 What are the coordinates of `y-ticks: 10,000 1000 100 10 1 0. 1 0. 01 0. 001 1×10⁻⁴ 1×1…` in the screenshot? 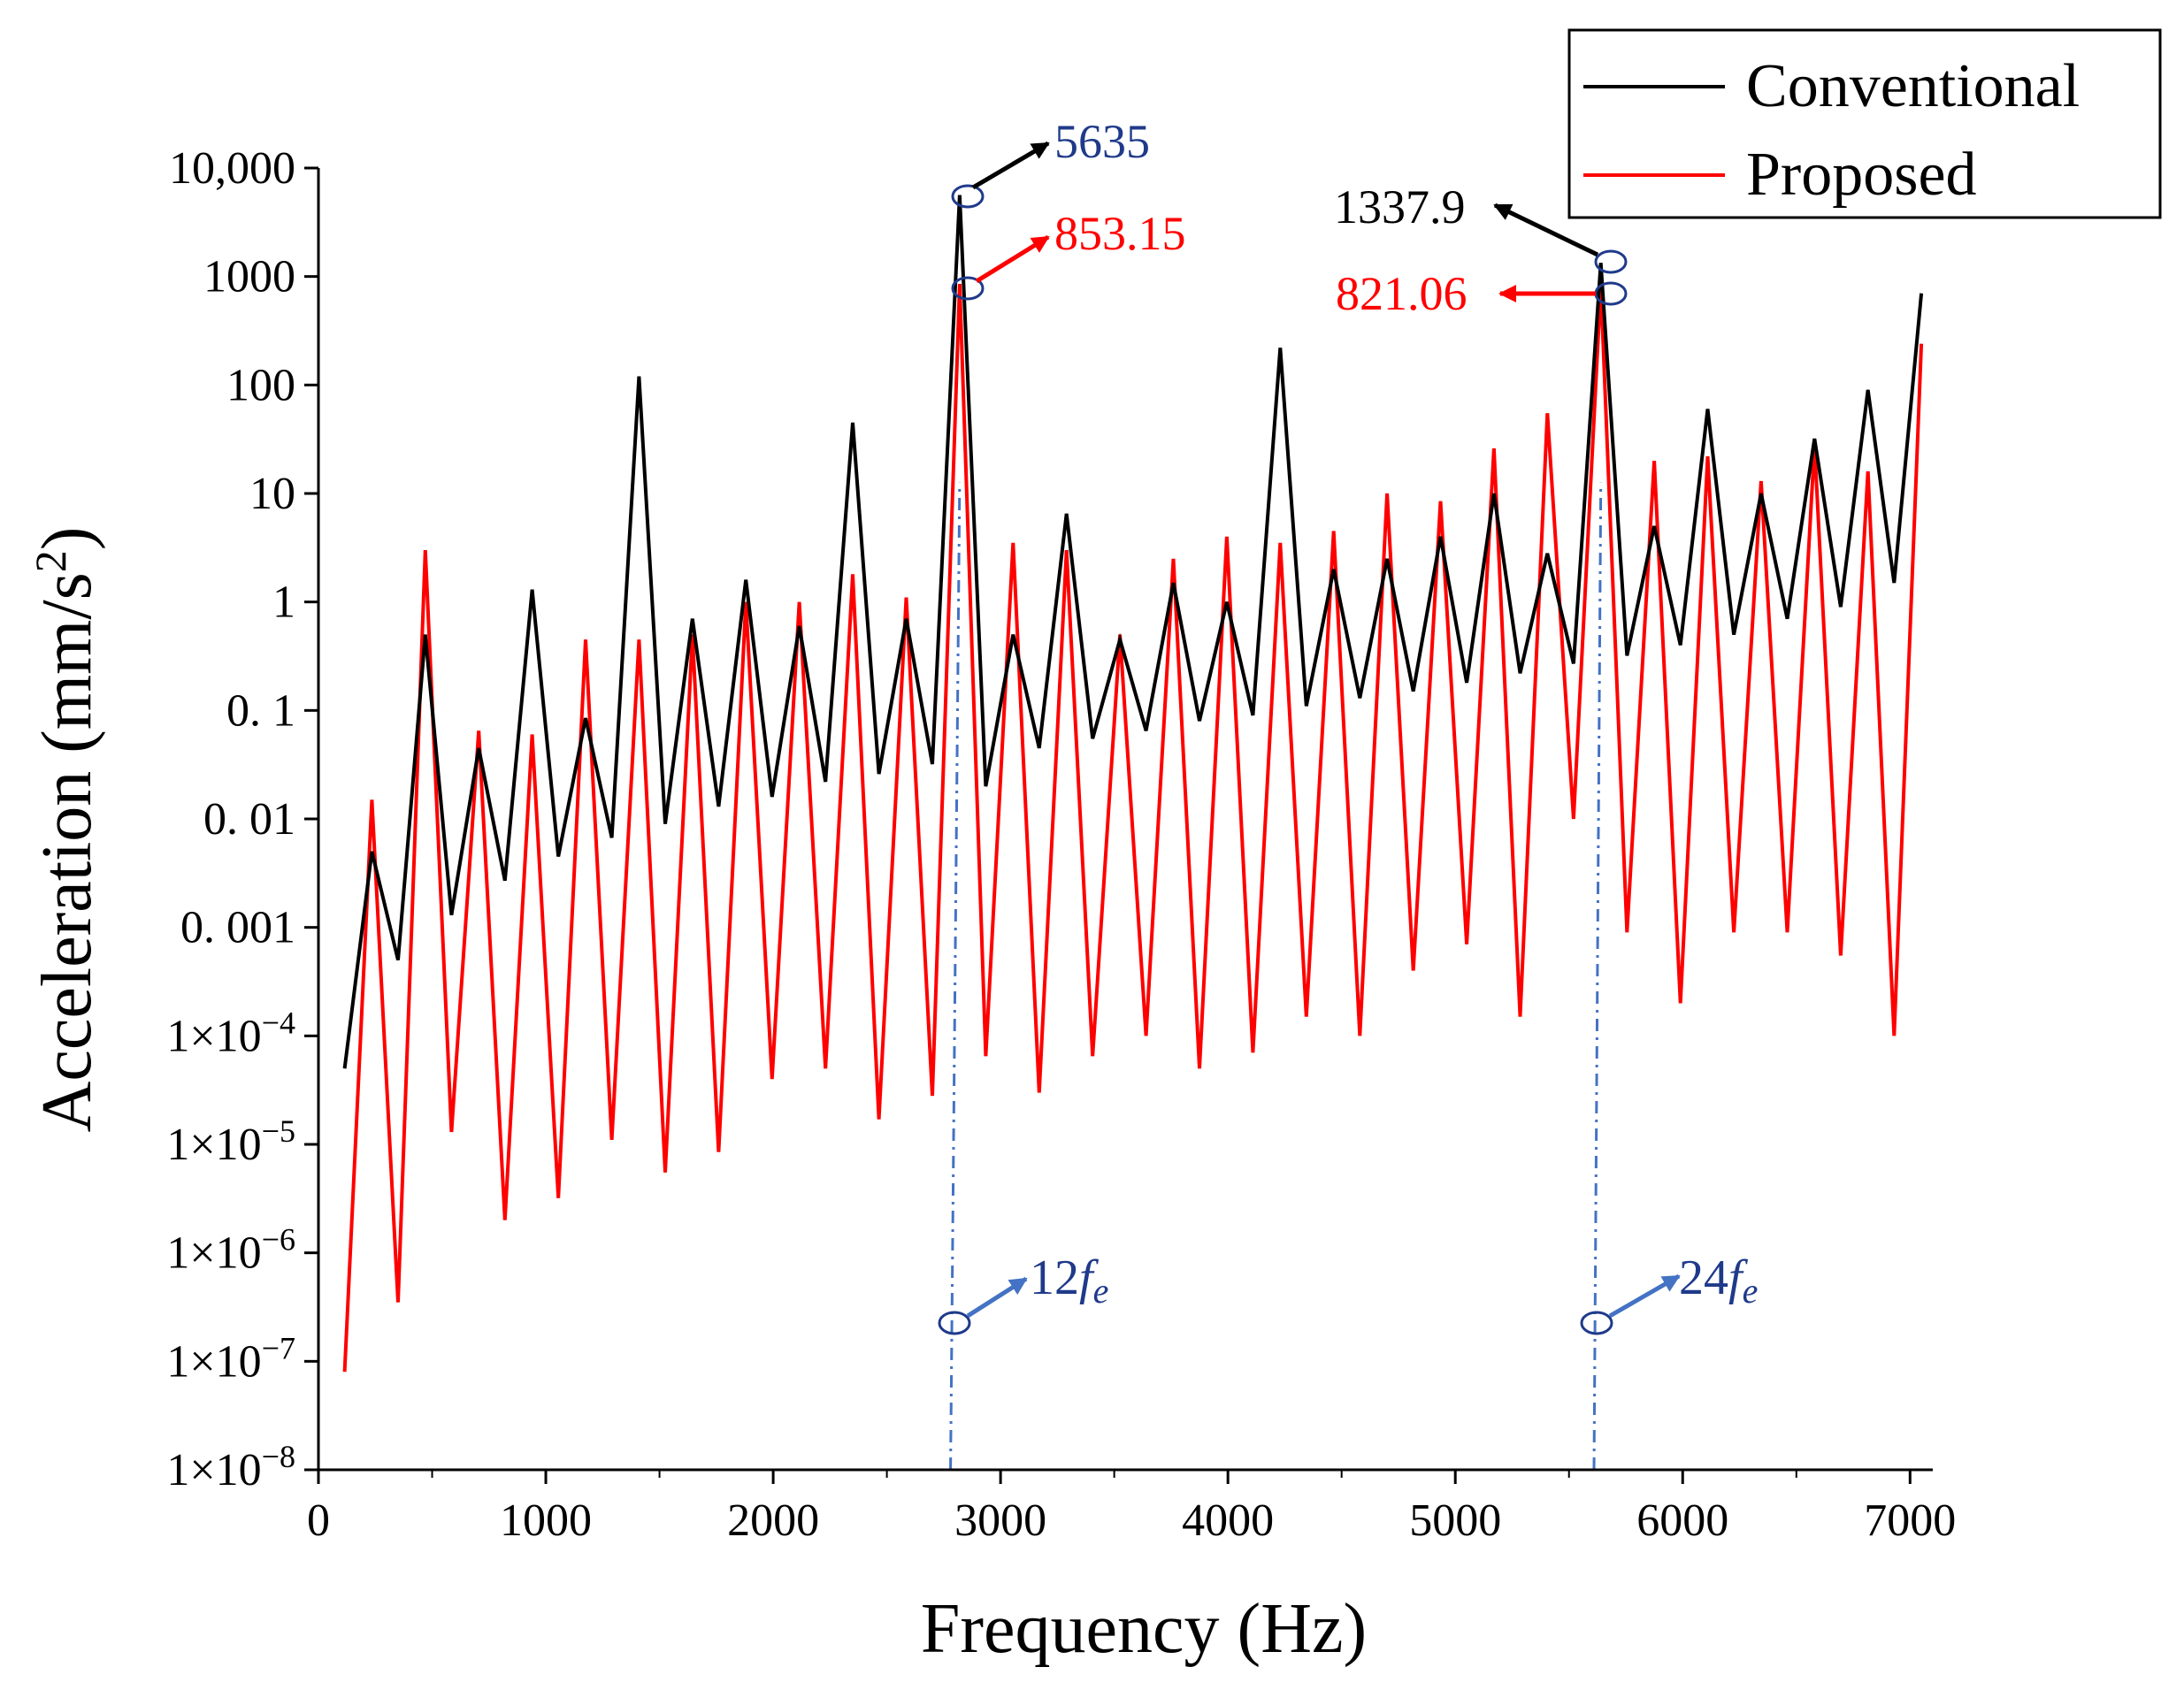 It's located at (242, 819).